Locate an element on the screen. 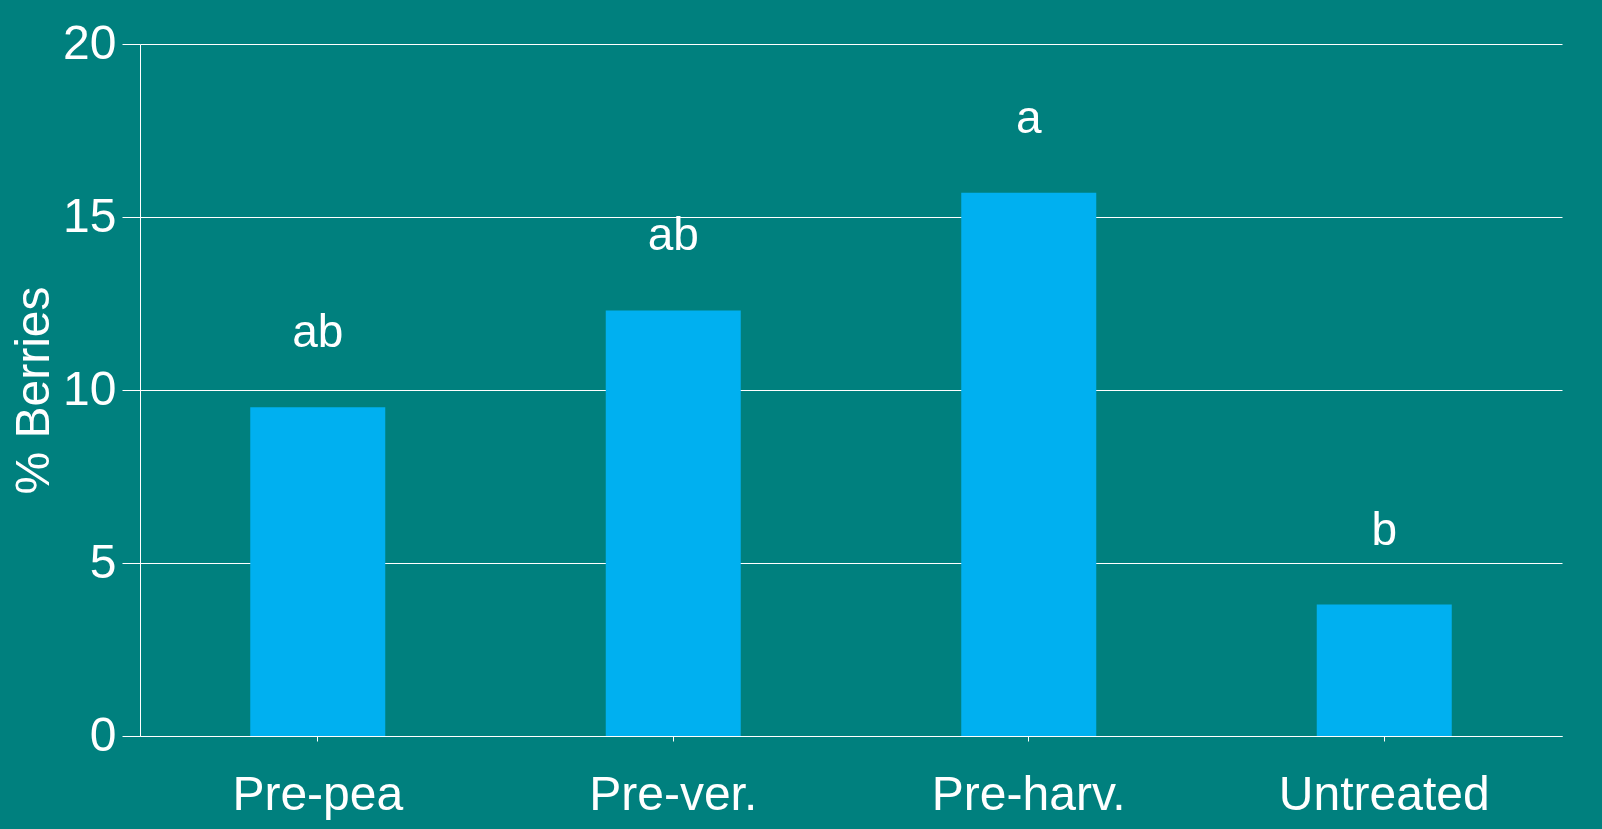 Image resolution: width=1602 pixels, height=829 pixels. y-axis-title: % Berries is located at coordinates (33, 390).